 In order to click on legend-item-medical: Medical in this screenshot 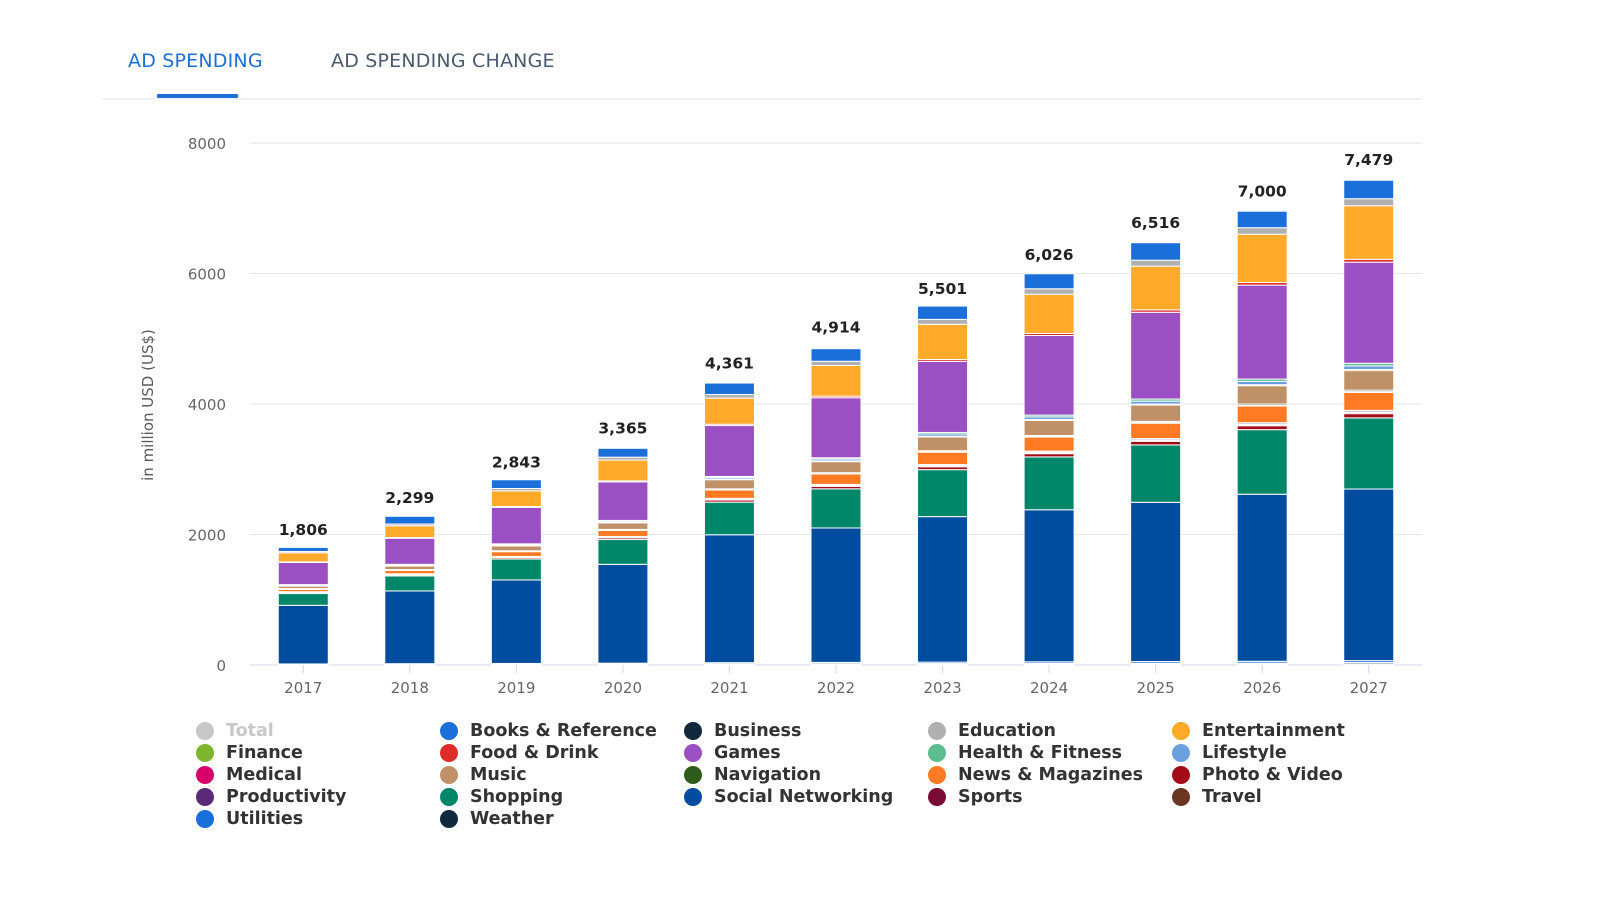, I will do `click(249, 775)`.